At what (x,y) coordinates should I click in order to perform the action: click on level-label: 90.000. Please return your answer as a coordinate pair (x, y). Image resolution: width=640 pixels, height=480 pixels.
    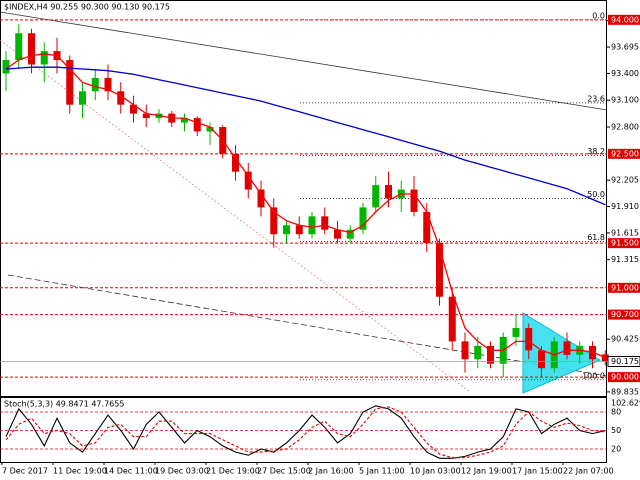
    Looking at the image, I should click on (625, 377).